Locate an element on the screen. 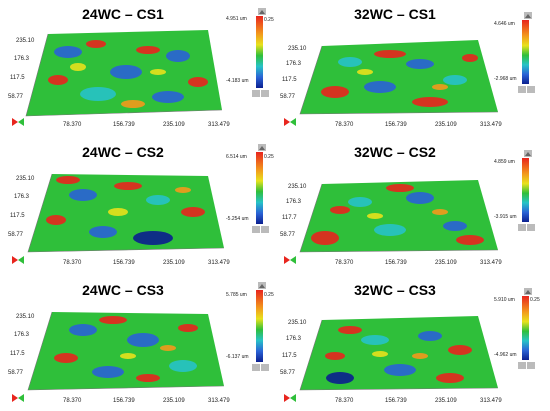 This screenshot has height=411, width=550. panel-title: 24WC – CS1 is located at coordinates (123, 14).